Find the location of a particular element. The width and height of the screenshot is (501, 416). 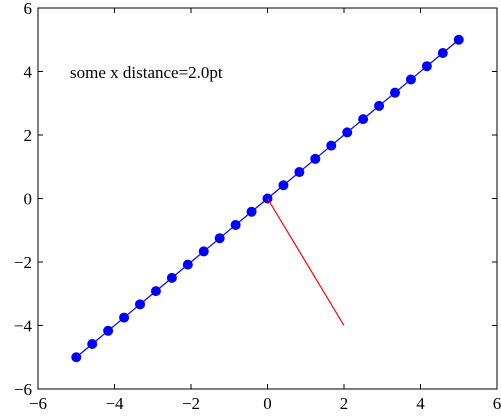

x-tick-label: 0 is located at coordinates (267, 403).